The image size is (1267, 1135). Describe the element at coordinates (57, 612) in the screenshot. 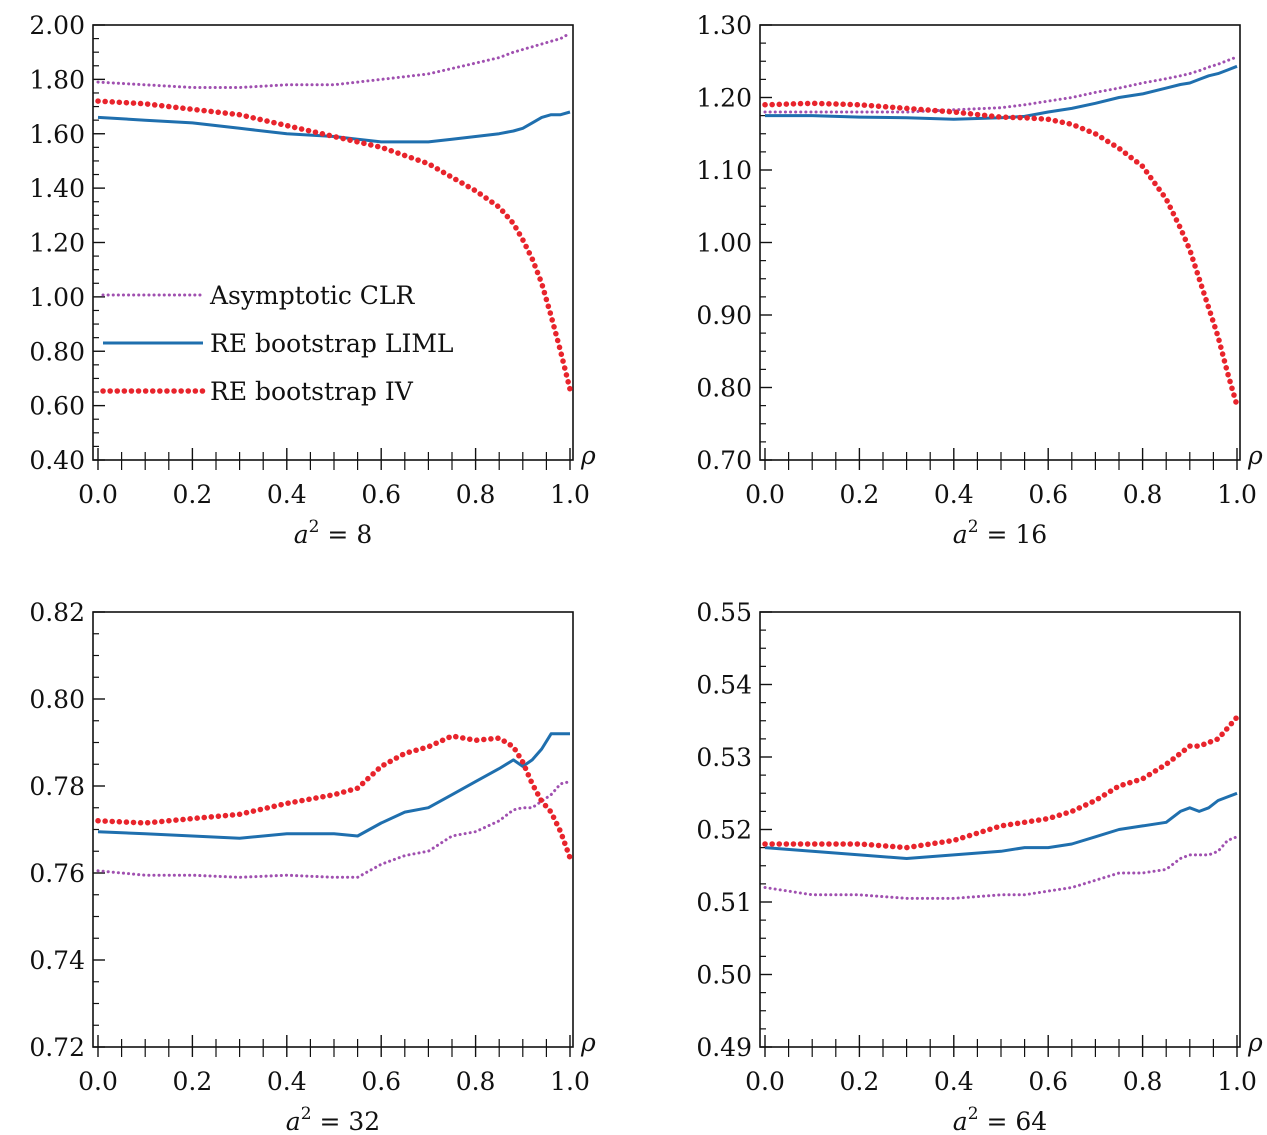

I see `y-tick-label: 0.82` at that location.